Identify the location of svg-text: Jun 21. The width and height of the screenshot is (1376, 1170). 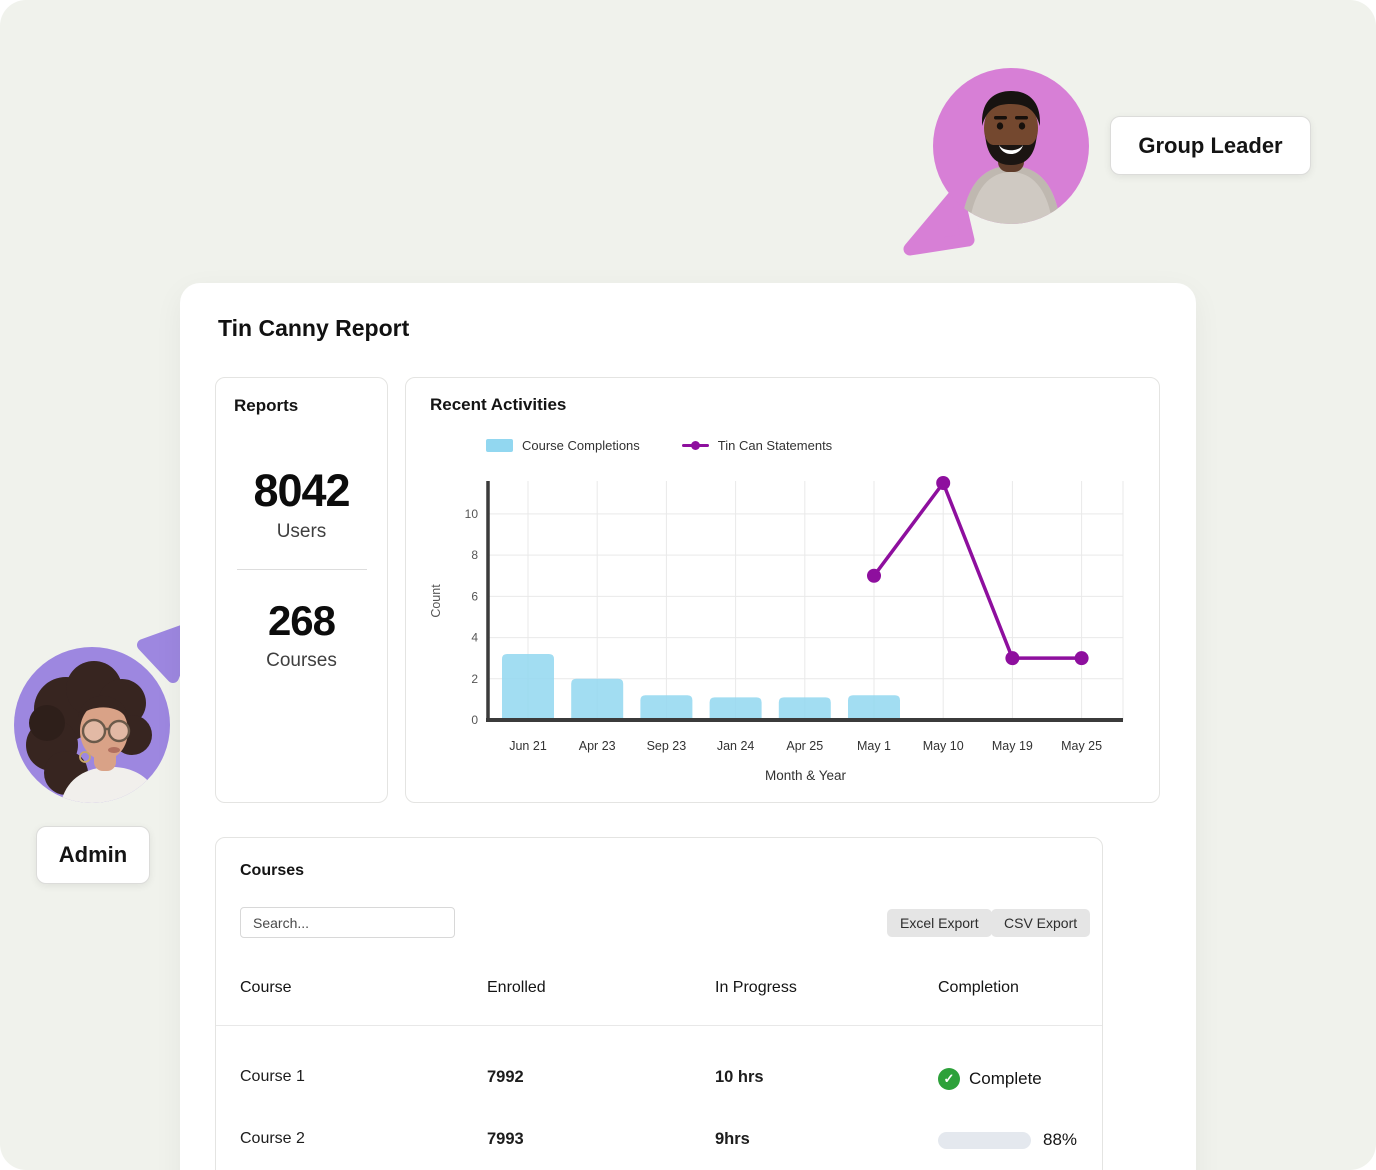
(528, 746).